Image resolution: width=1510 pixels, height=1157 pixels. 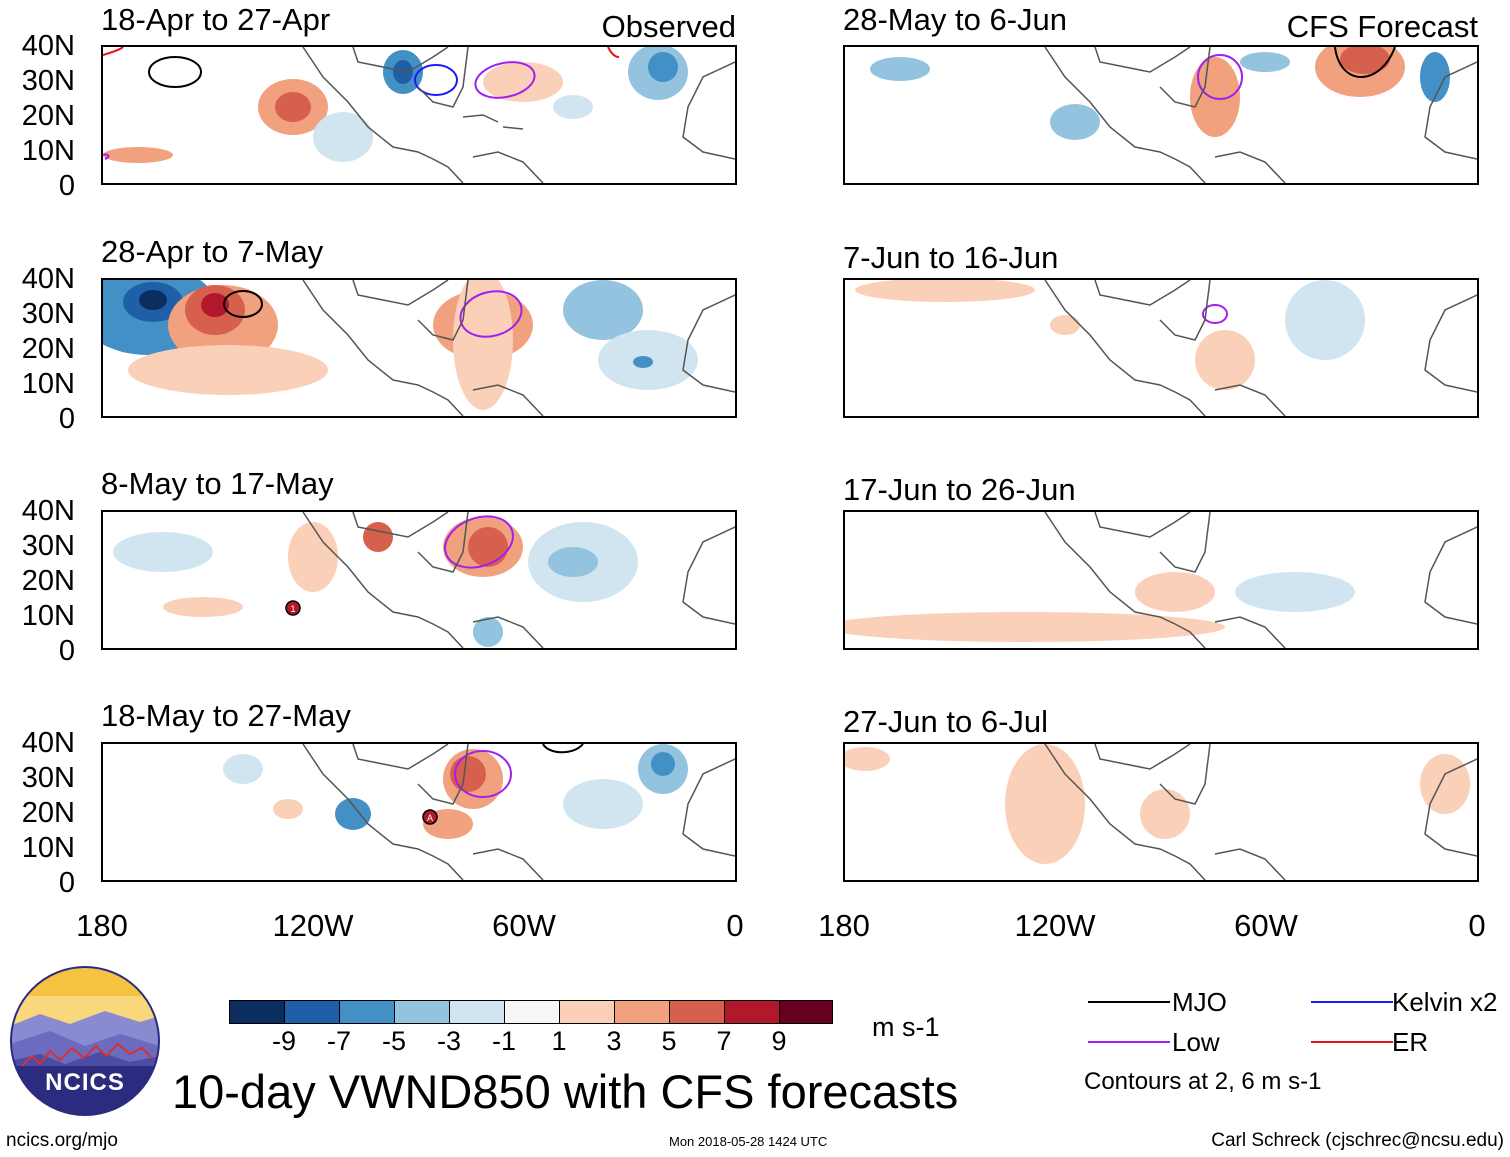 What do you see at coordinates (1266, 925) in the screenshot?
I see `x-label-60w-right: 60W` at bounding box center [1266, 925].